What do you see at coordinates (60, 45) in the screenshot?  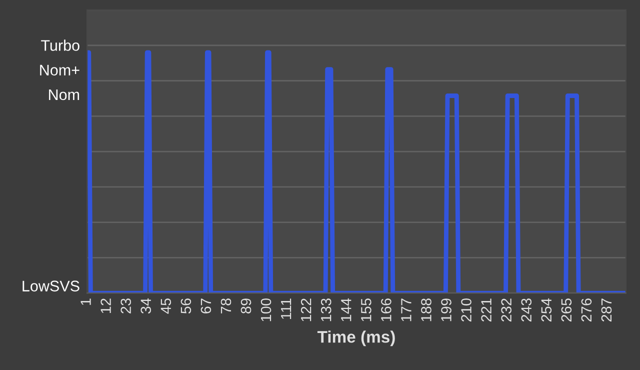 I see `text: Turbo` at bounding box center [60, 45].